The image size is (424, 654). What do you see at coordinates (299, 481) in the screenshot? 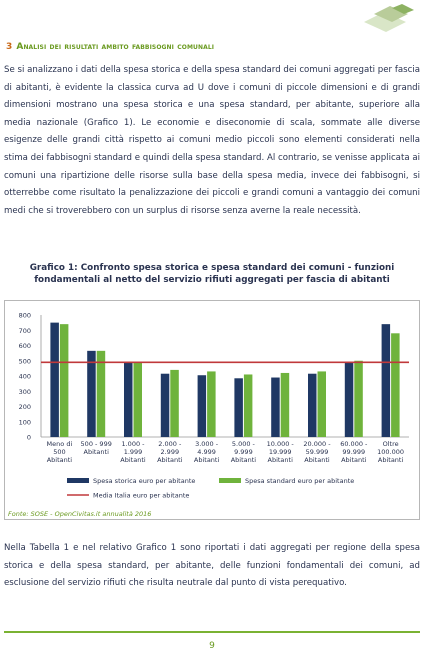
I see `legend-label-standard: Spesa standard euro per abitante` at bounding box center [299, 481].